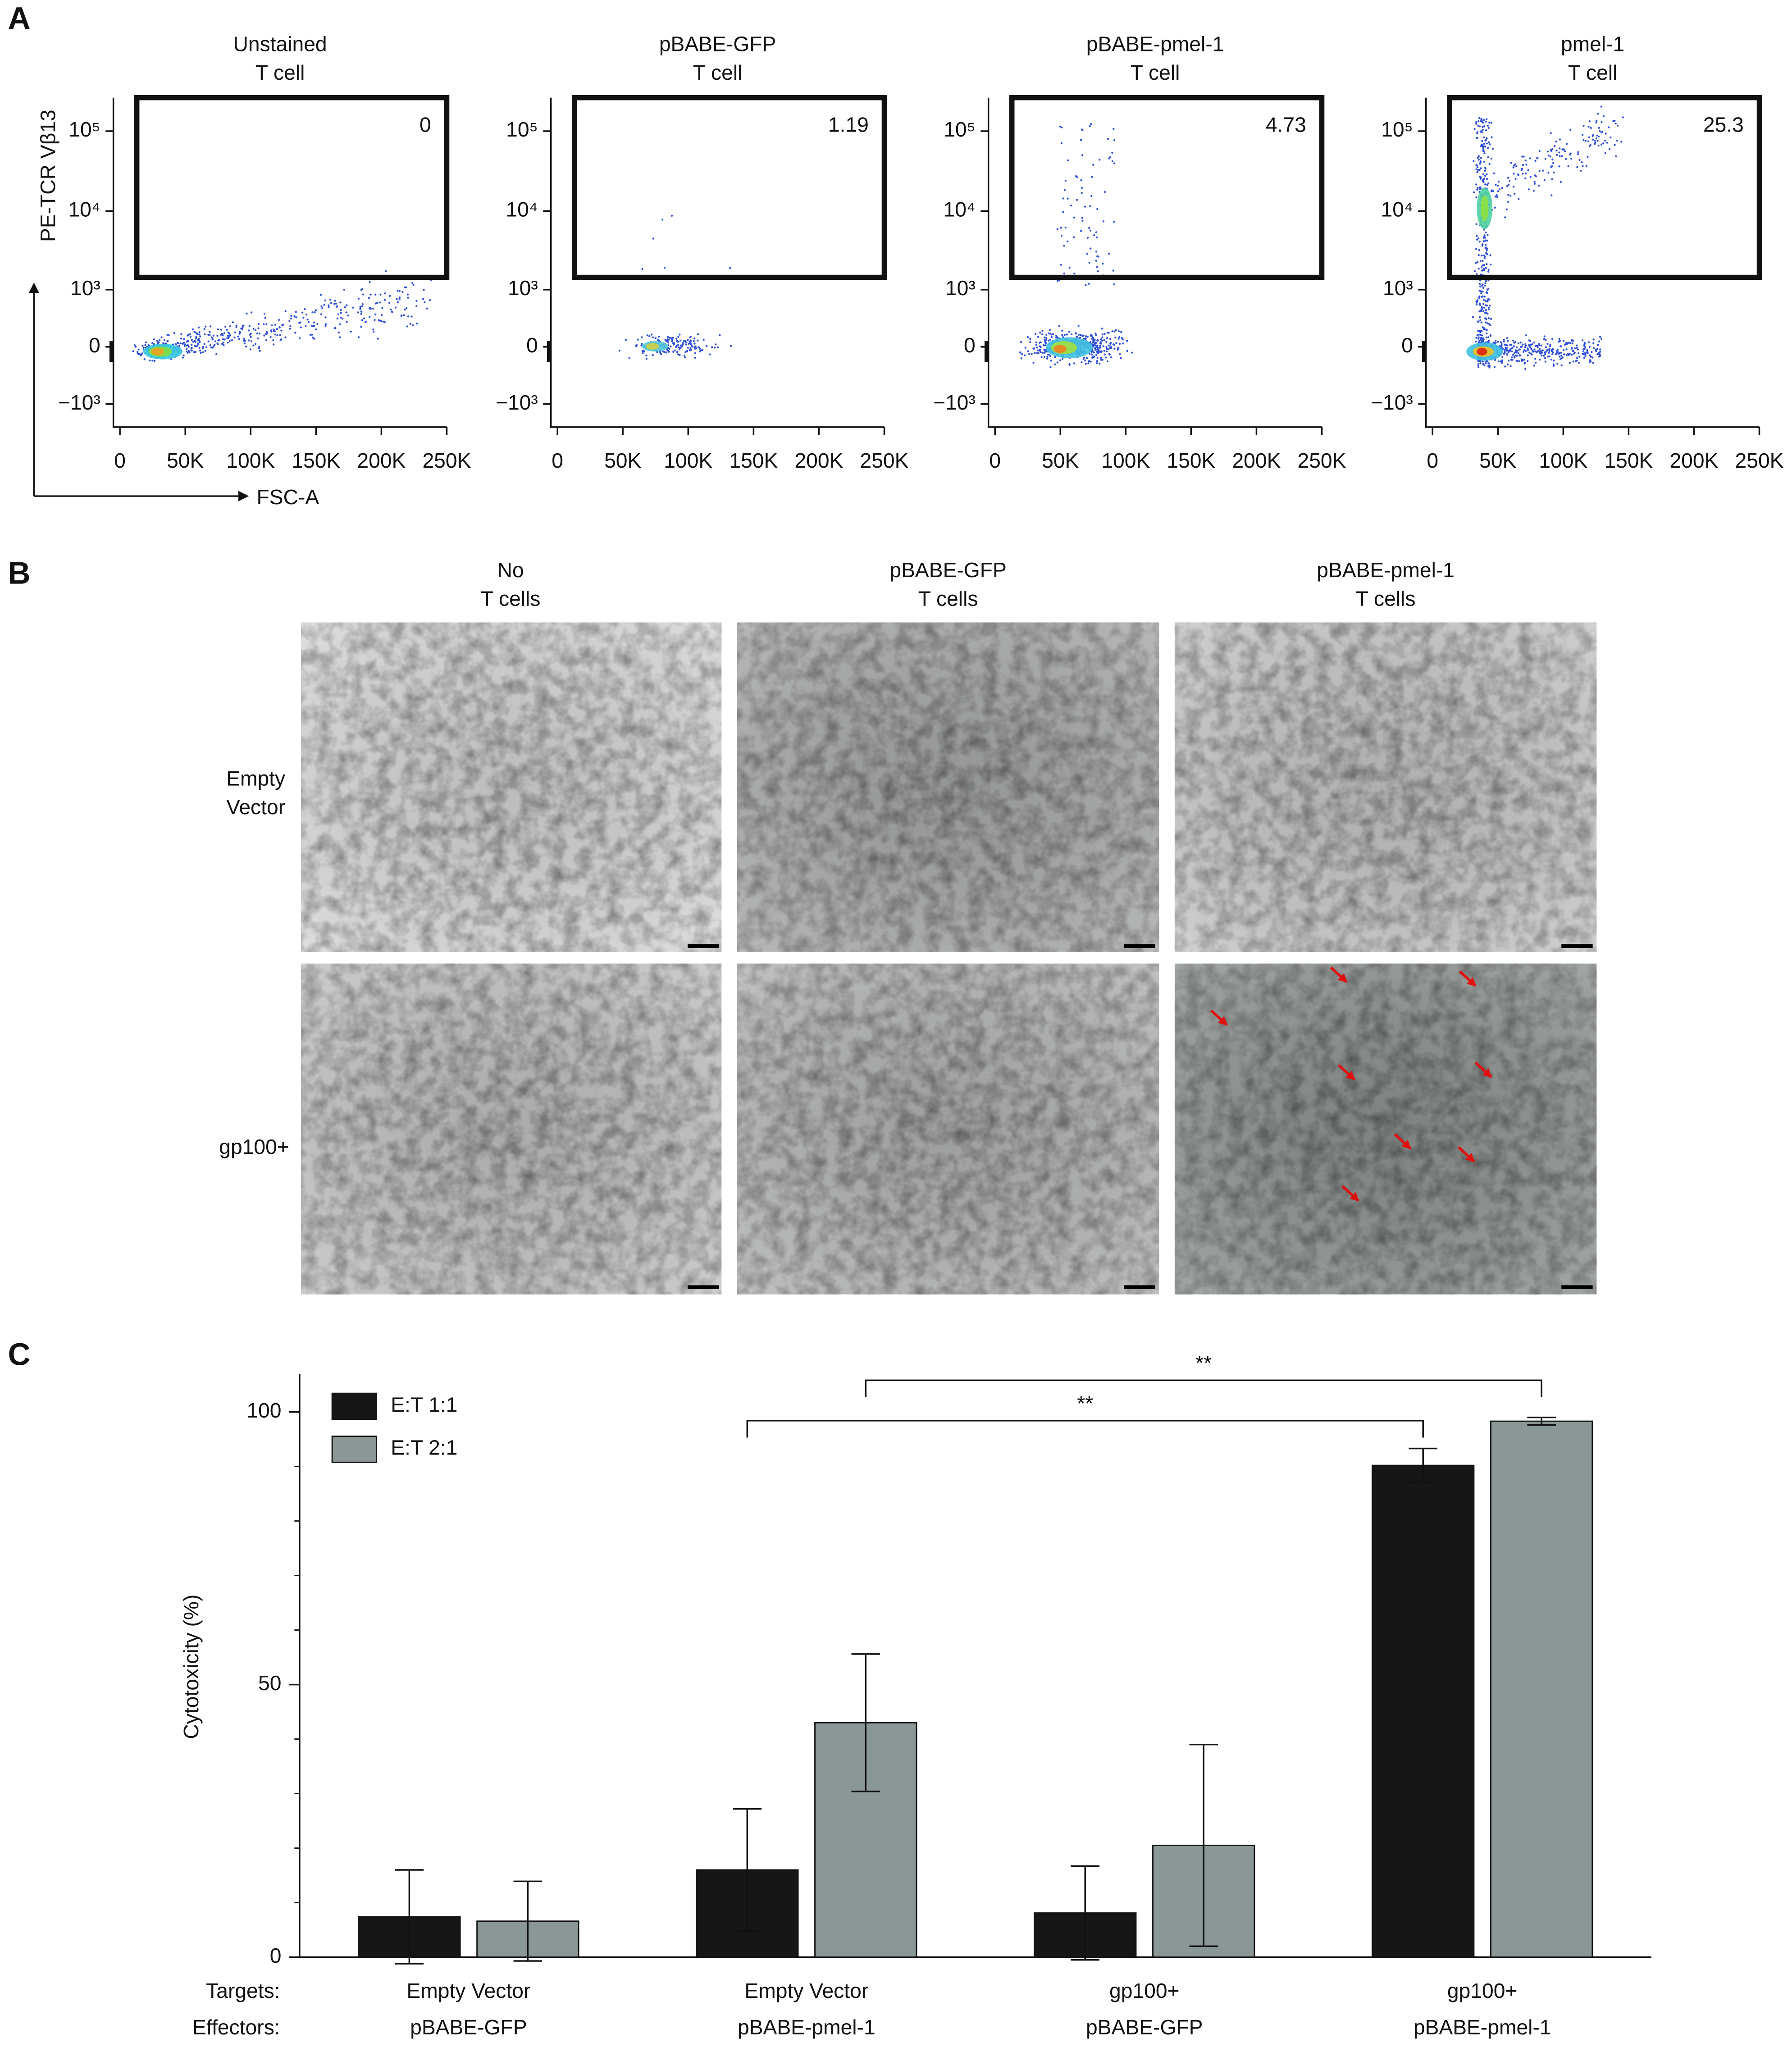  What do you see at coordinates (1423, 1465) in the screenshot?
I see `error-bar` at bounding box center [1423, 1465].